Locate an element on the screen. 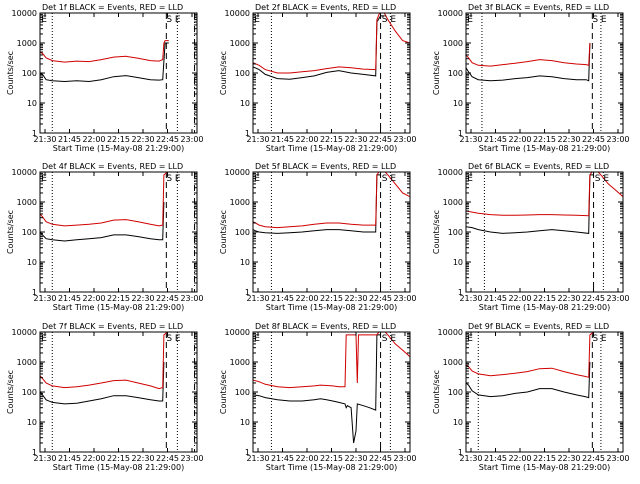 Image resolution: width=640 pixels, height=484 pixels. panel-title: Det 7f BLACK = Events, RED = LLD is located at coordinates (112, 326).